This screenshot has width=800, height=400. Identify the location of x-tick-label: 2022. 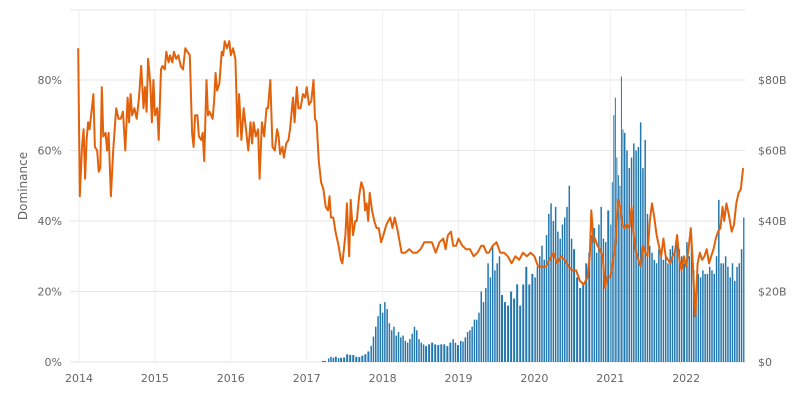
(686, 378).